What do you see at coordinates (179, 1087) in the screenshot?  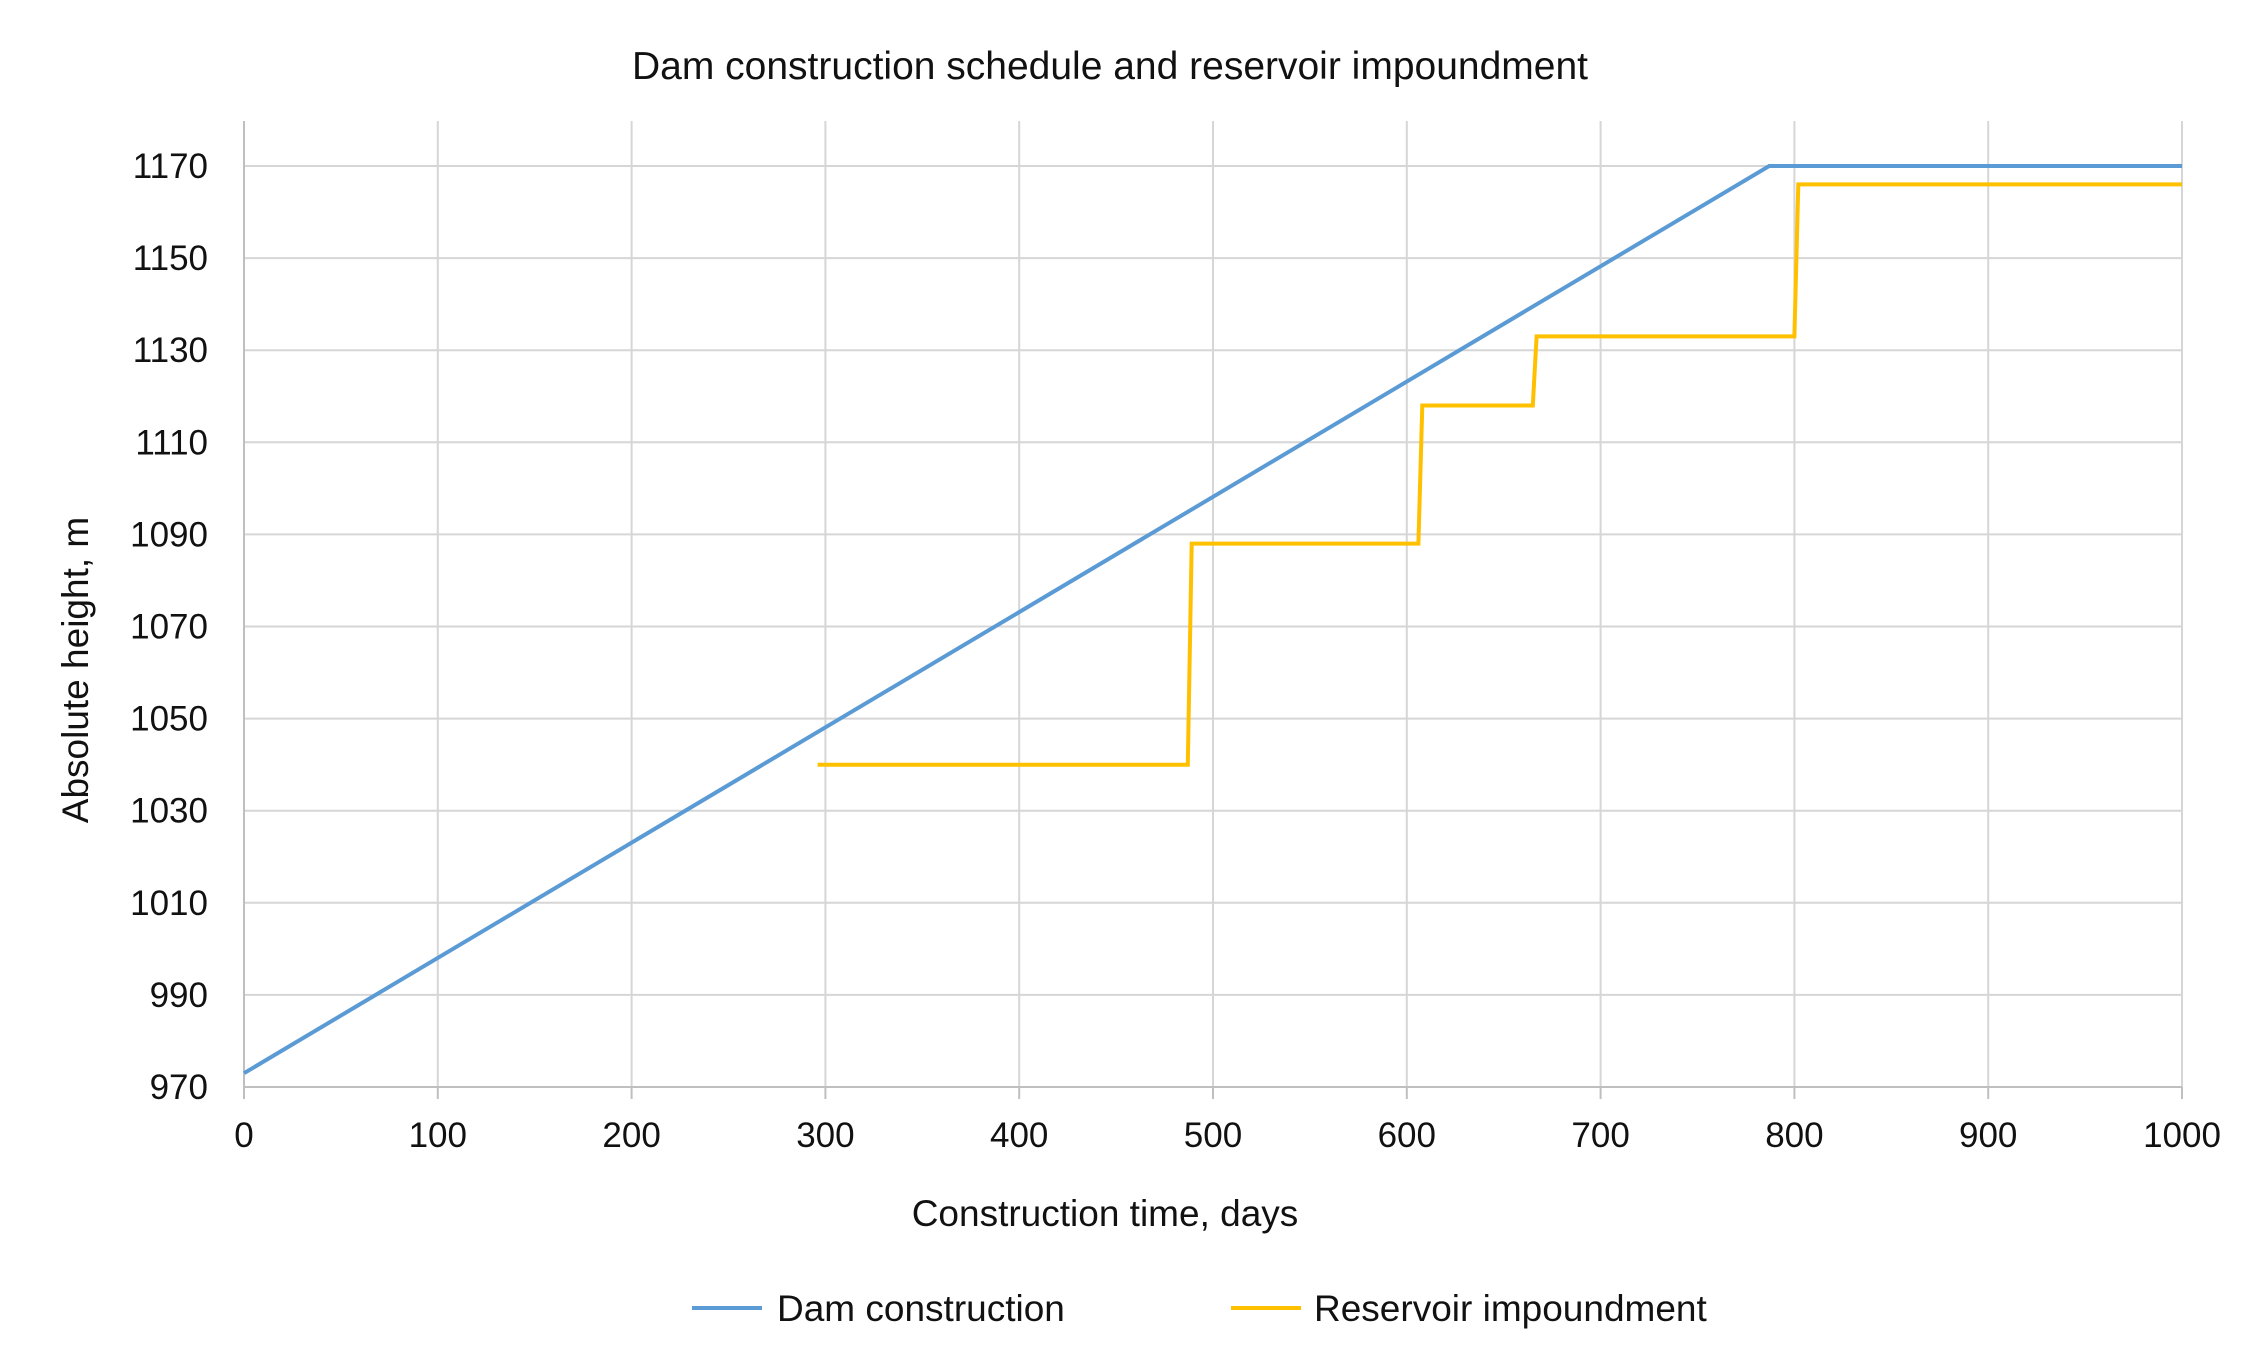 I see `y-tick-label: 970` at bounding box center [179, 1087].